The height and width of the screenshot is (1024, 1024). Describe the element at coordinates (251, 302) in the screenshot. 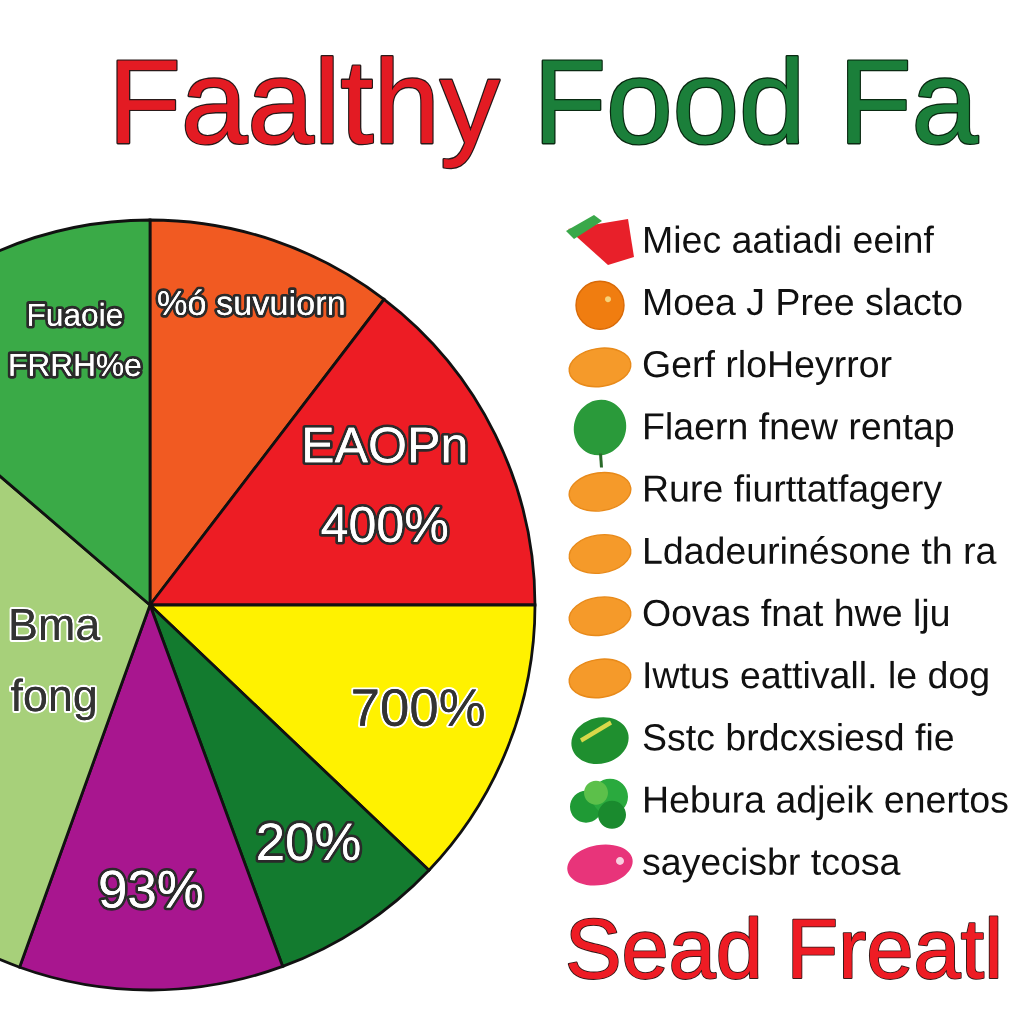

I see `slice-label: %ó suvuiorn` at that location.